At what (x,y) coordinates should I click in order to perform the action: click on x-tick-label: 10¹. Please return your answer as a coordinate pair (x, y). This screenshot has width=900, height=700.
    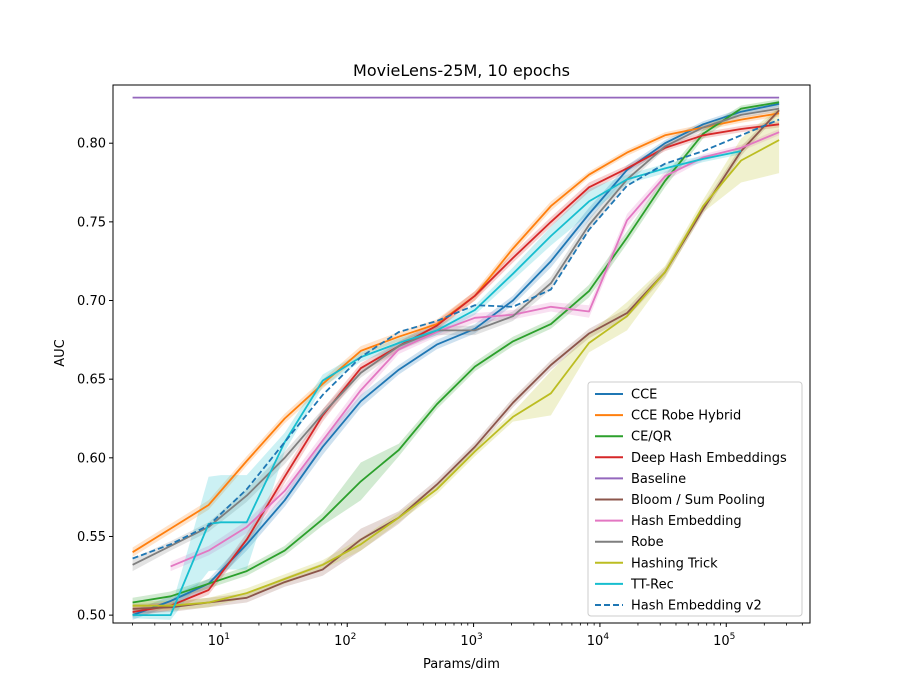
    Looking at the image, I should click on (219, 640).